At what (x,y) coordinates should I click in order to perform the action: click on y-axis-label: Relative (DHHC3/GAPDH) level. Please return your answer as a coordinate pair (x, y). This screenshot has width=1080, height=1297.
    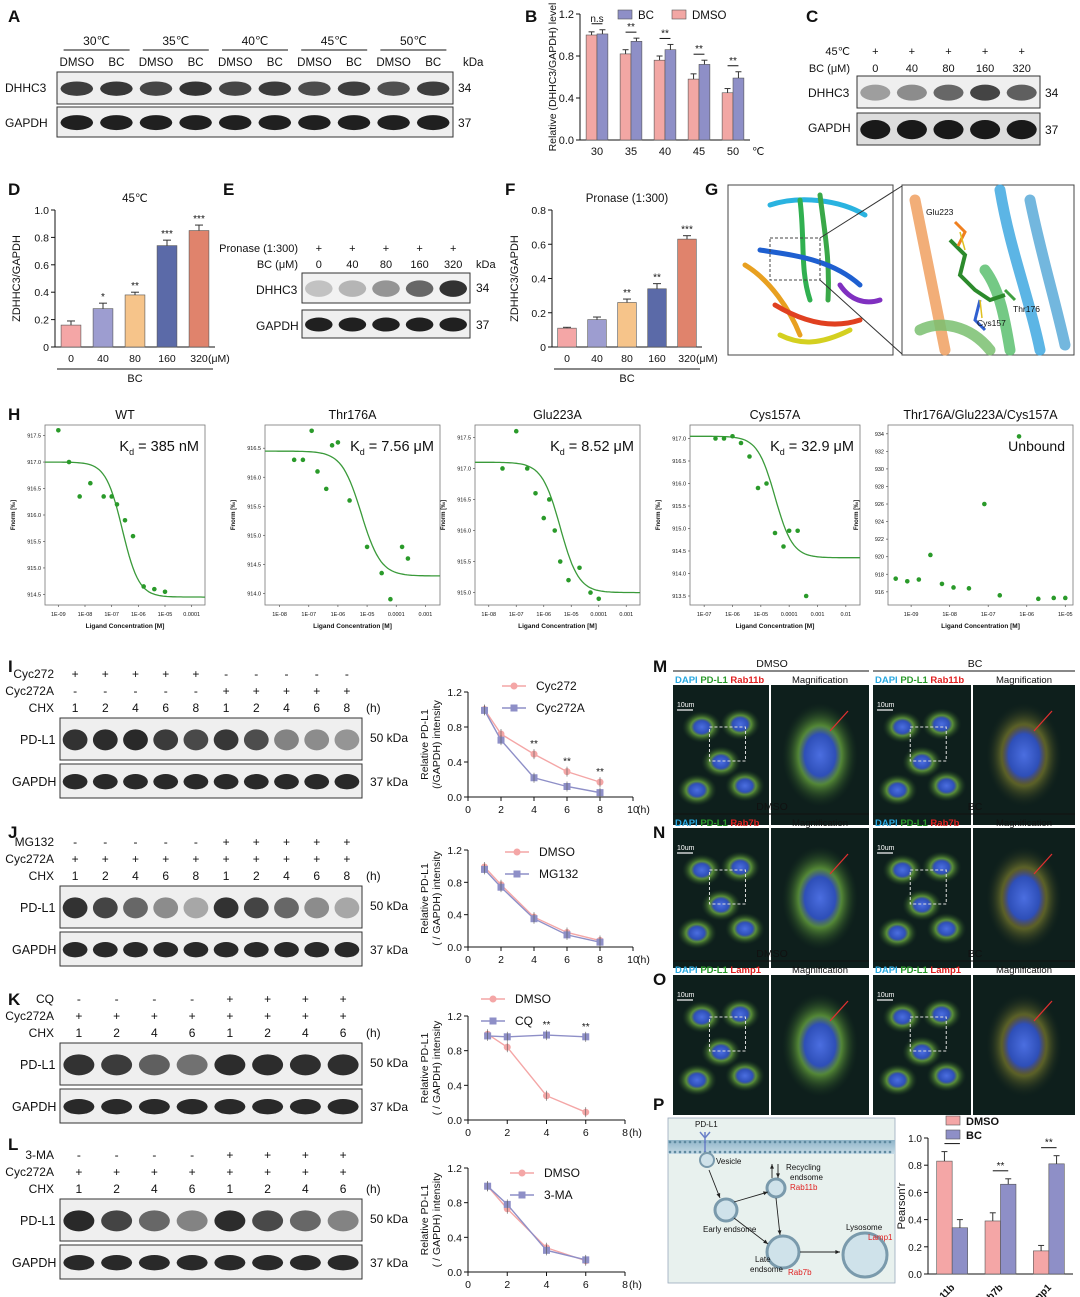
    Looking at the image, I should click on (553, 77).